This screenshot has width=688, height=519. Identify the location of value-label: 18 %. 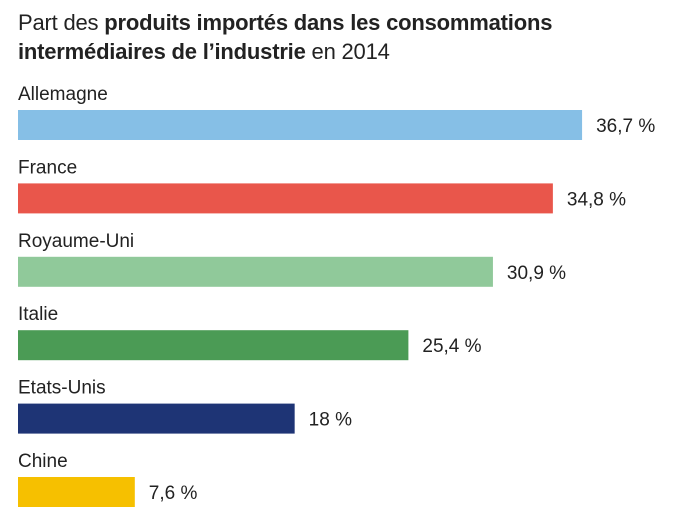
(330, 420).